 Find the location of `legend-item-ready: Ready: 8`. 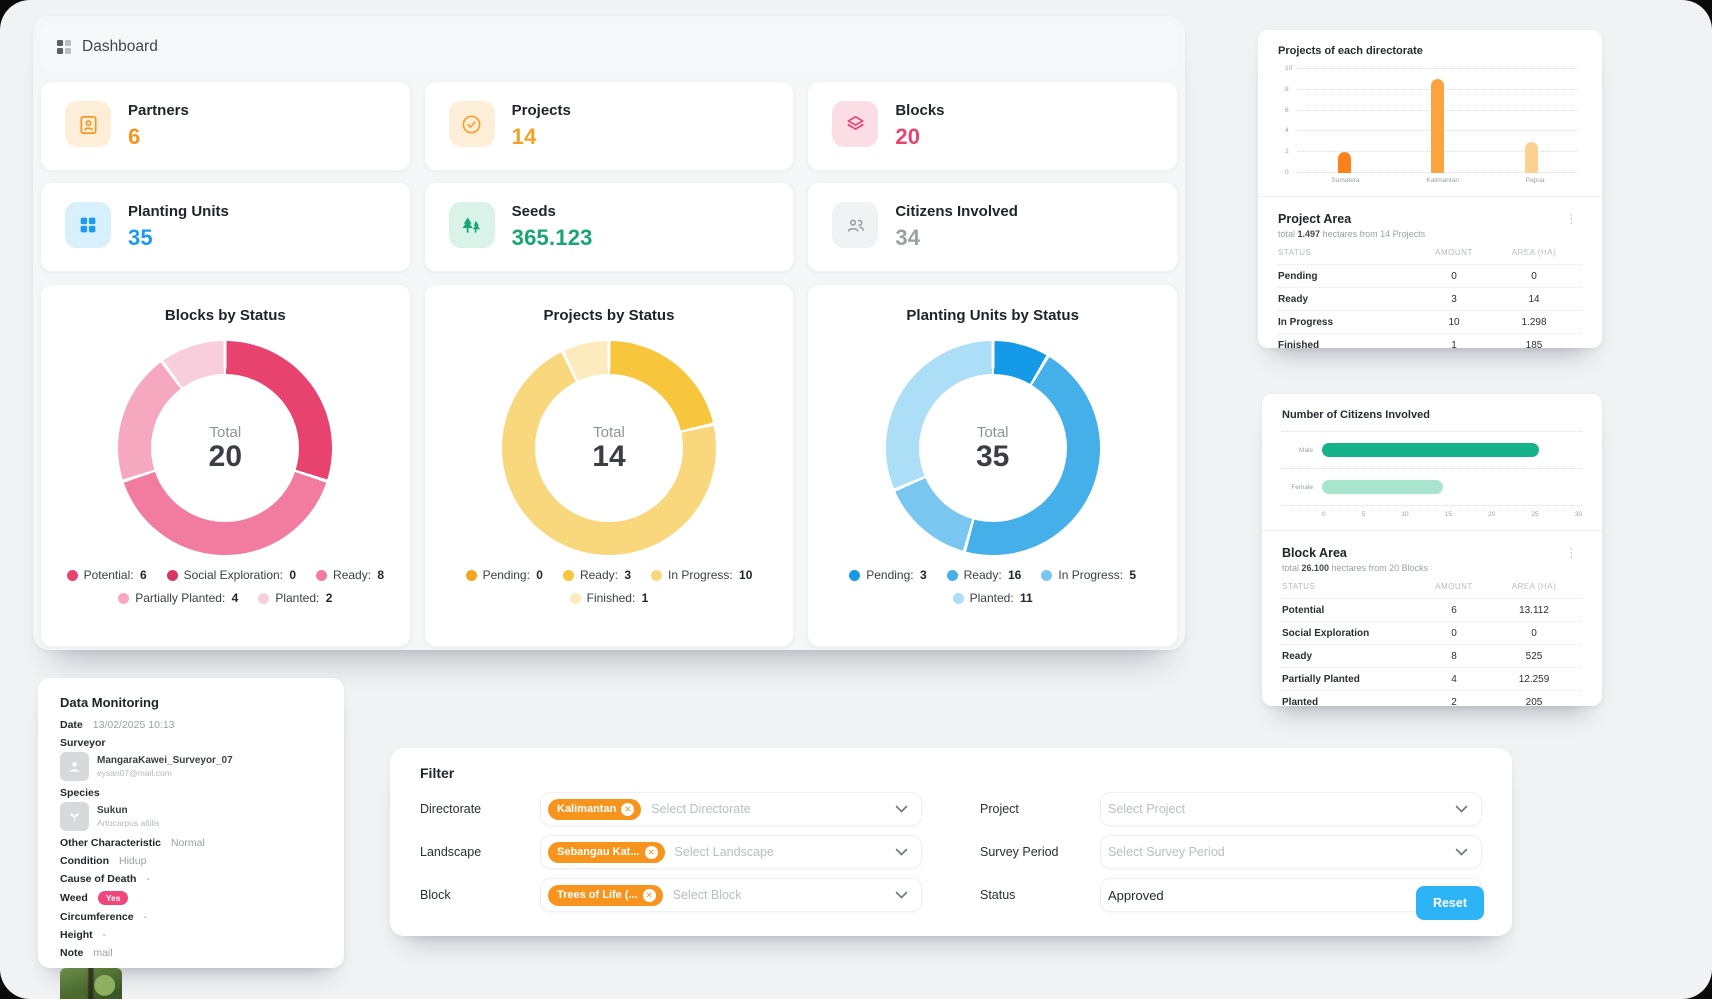

legend-item-ready: Ready: 8 is located at coordinates (350, 575).